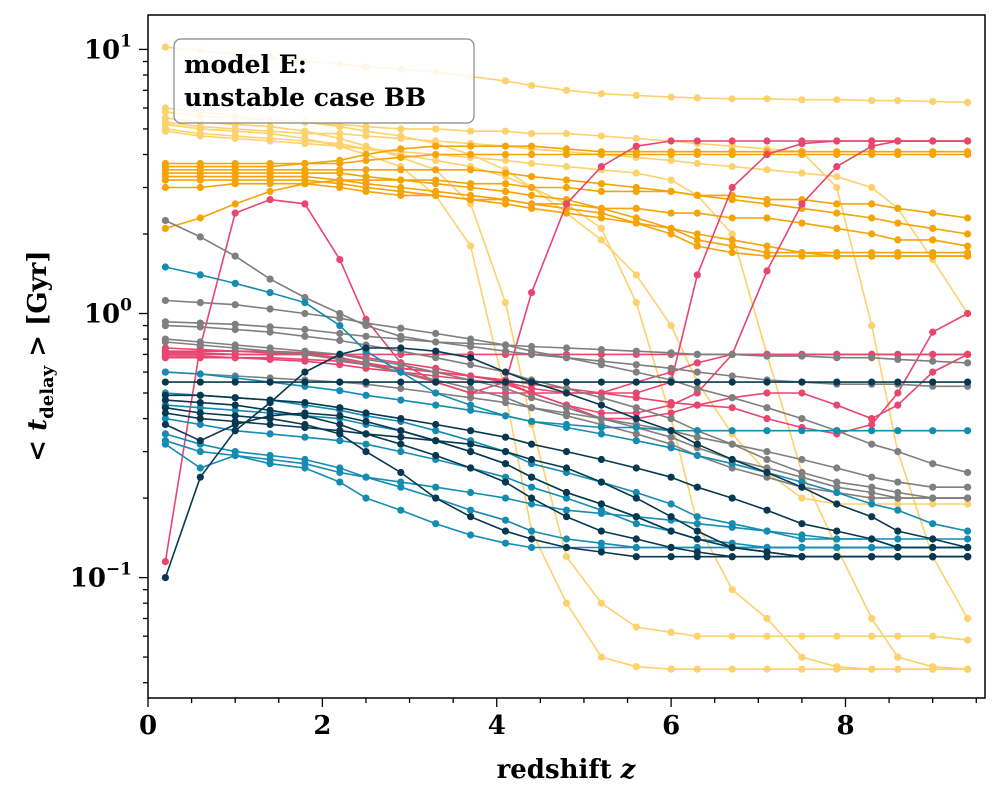 The height and width of the screenshot is (800, 1000). I want to click on x-tick-label: 8, so click(845, 726).